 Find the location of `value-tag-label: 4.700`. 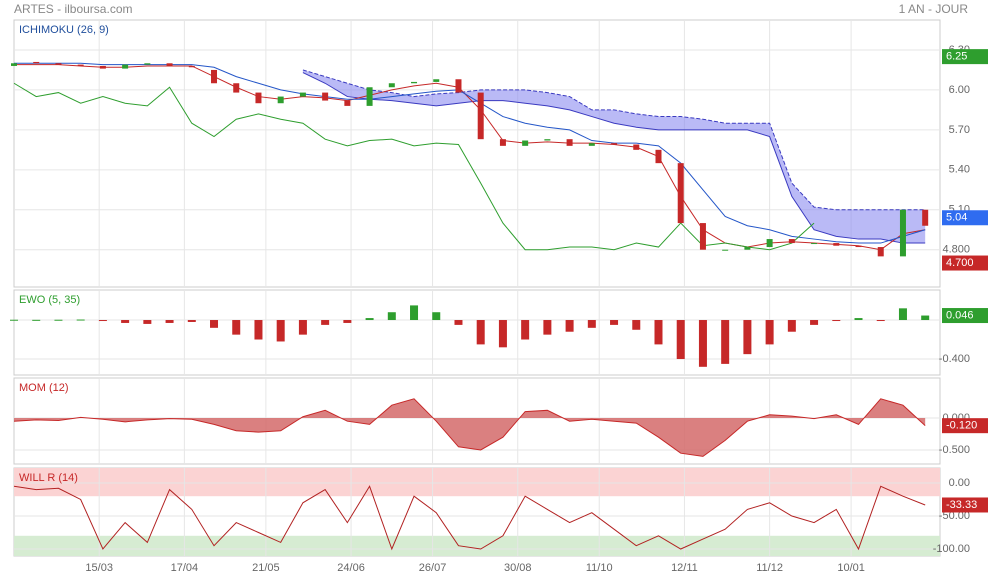

value-tag-label: 4.700 is located at coordinates (960, 263).